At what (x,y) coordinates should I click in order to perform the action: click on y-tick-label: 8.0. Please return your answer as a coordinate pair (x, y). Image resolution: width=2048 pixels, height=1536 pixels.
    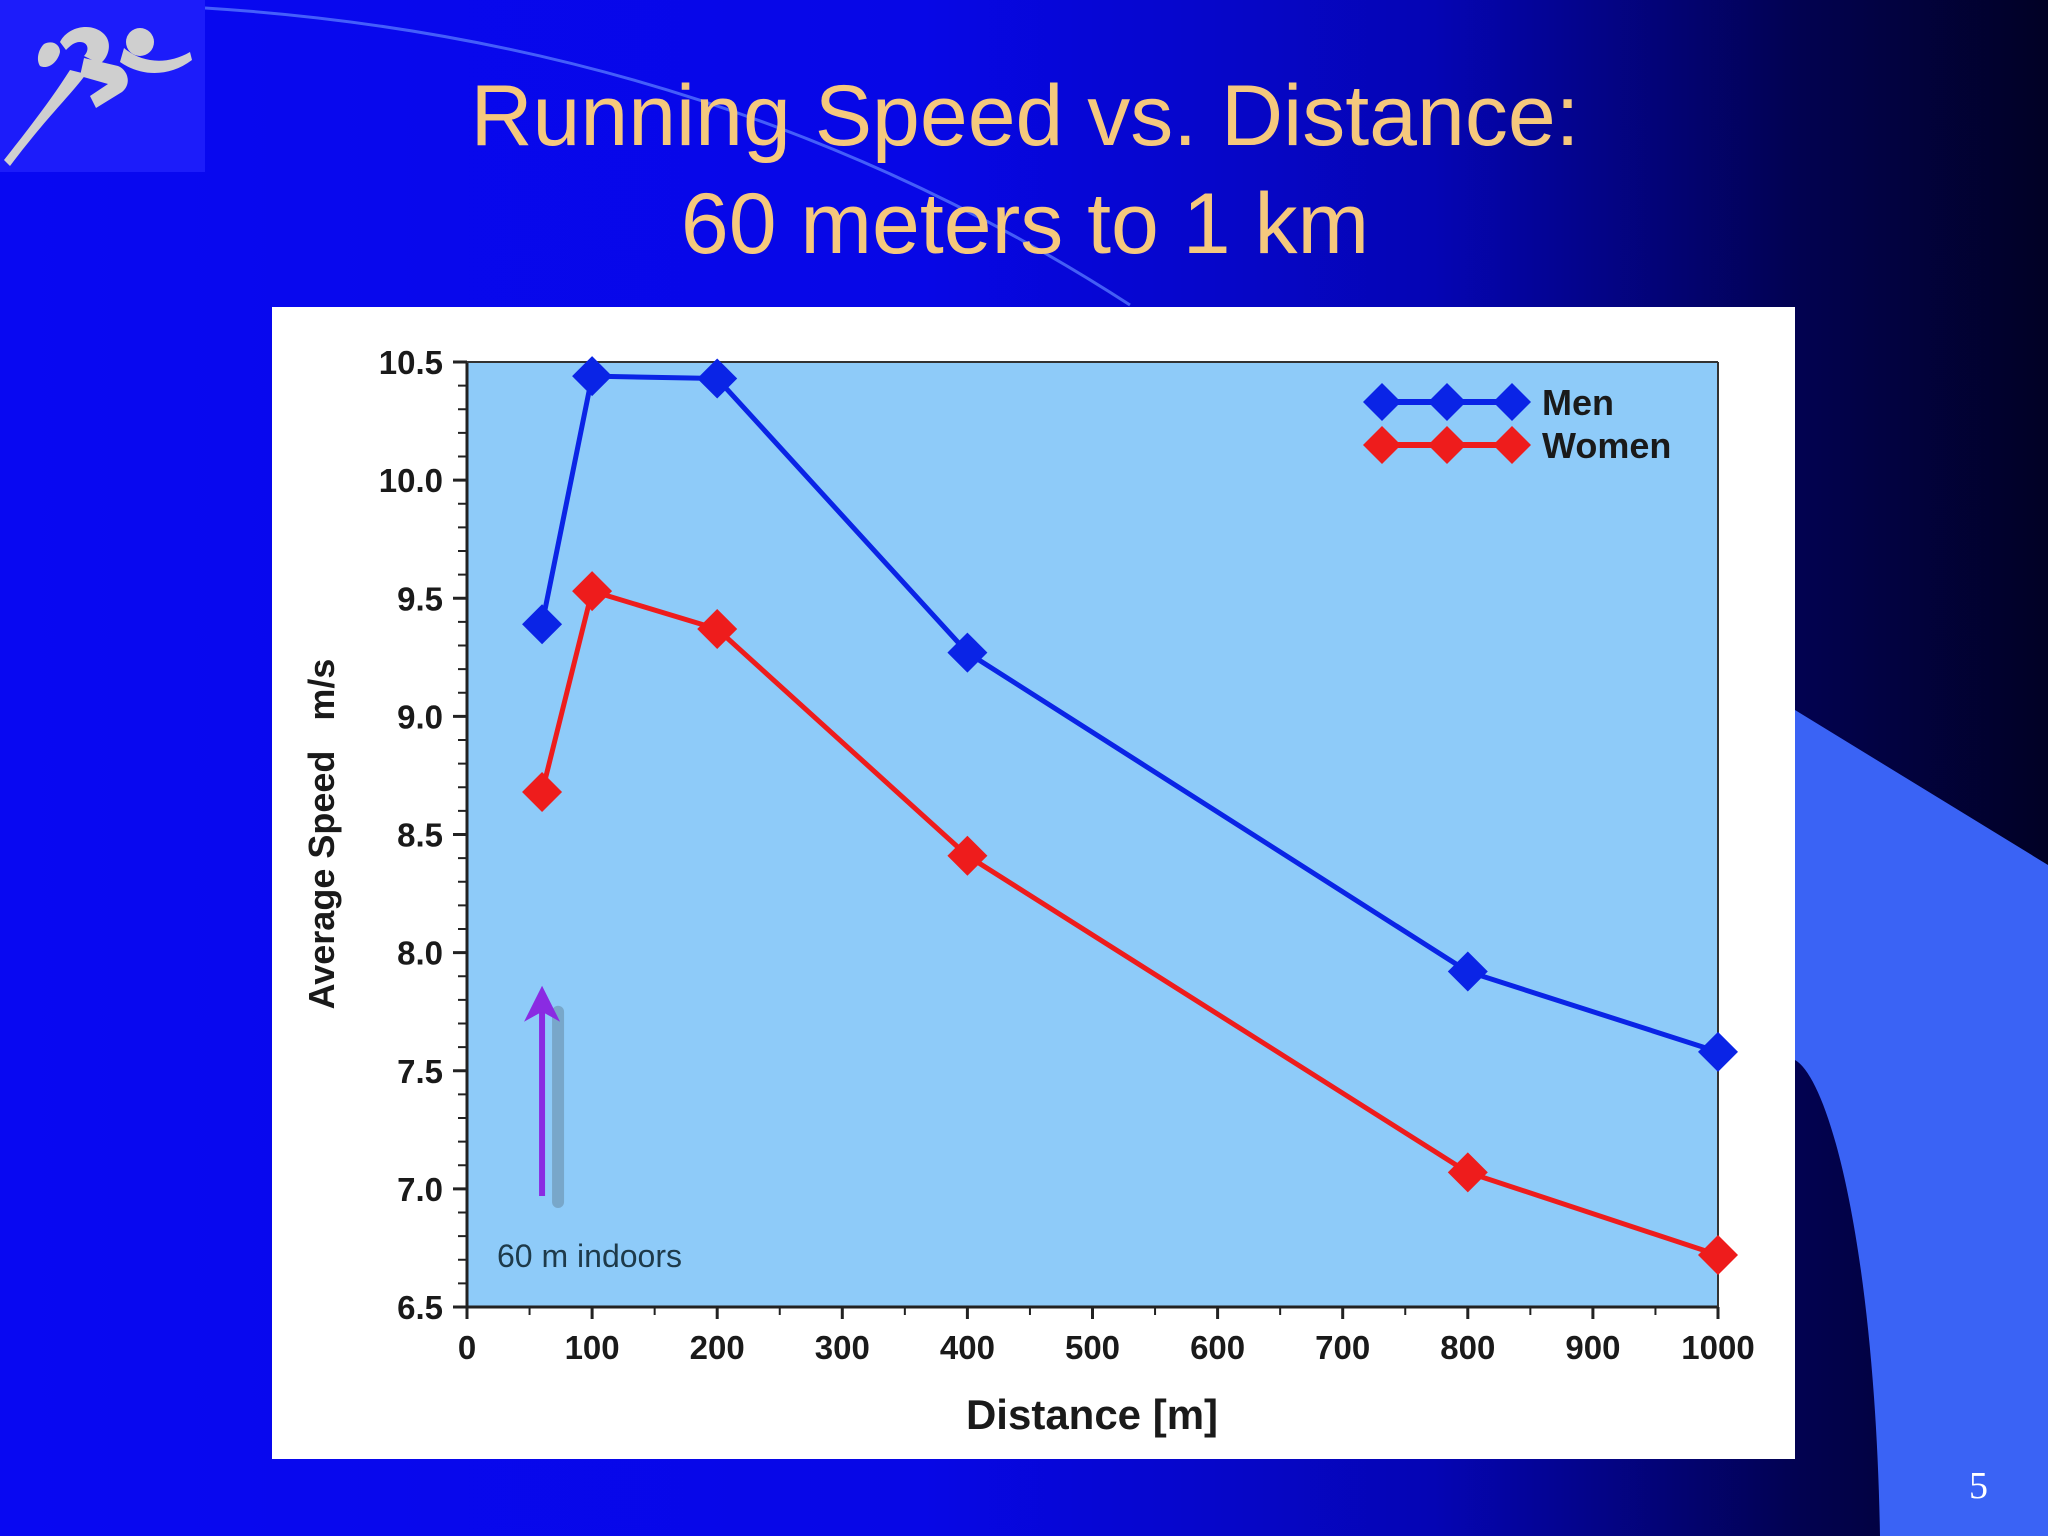
    Looking at the image, I should click on (420, 953).